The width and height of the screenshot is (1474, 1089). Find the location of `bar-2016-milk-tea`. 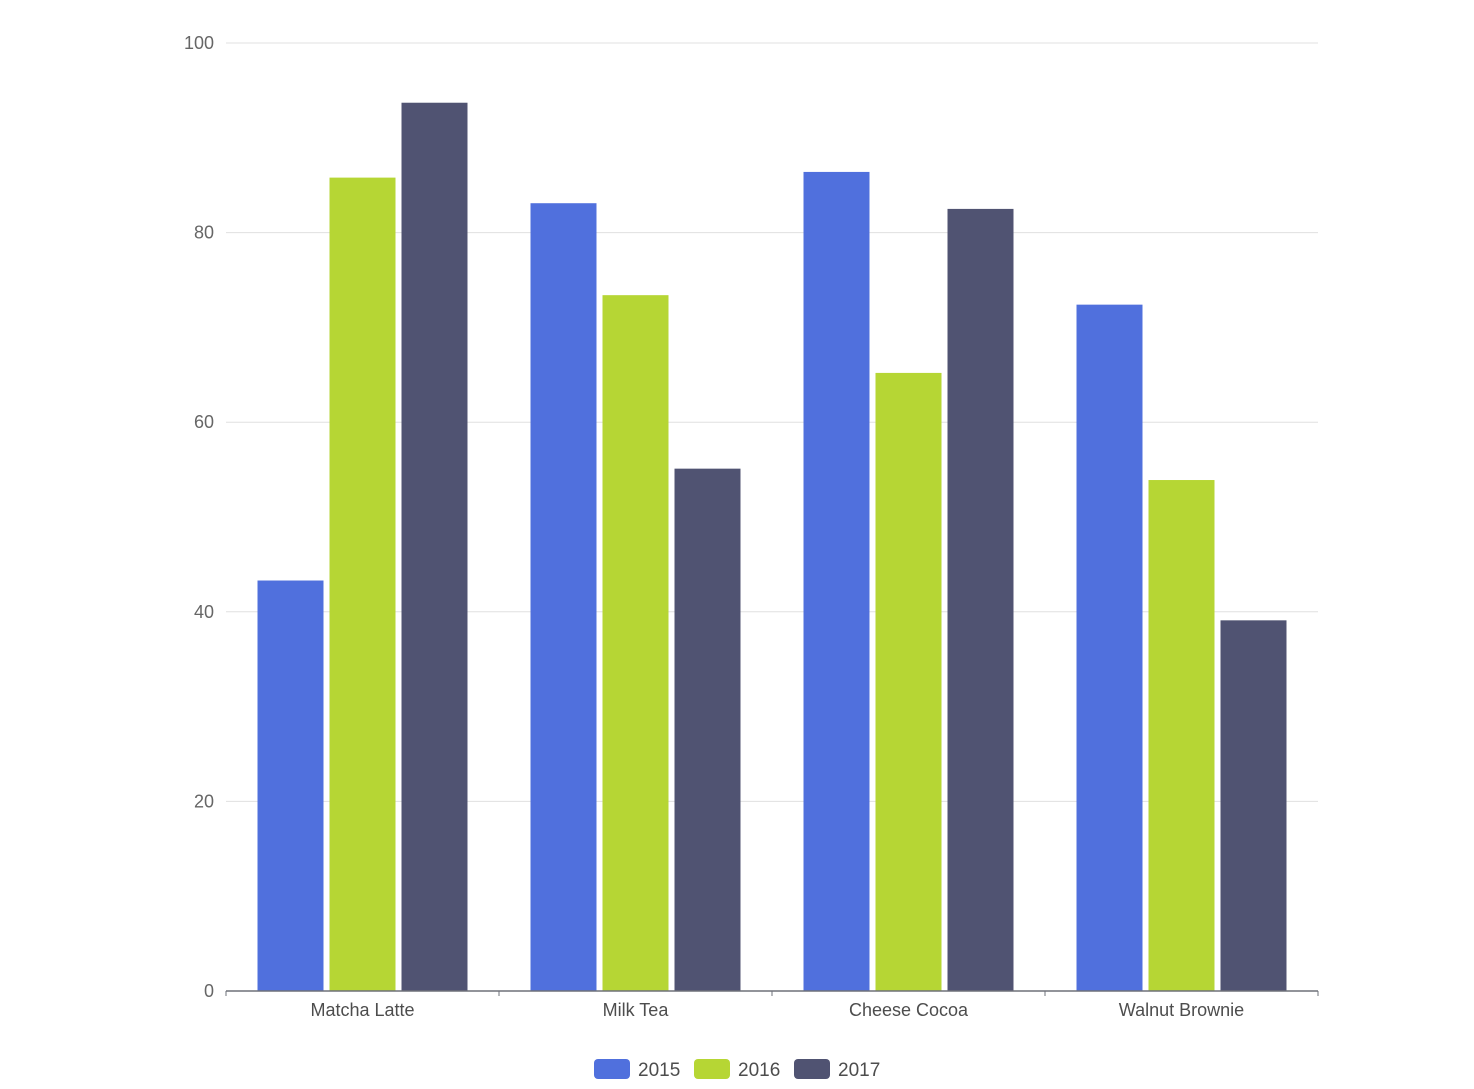

bar-2016-milk-tea is located at coordinates (635, 643).